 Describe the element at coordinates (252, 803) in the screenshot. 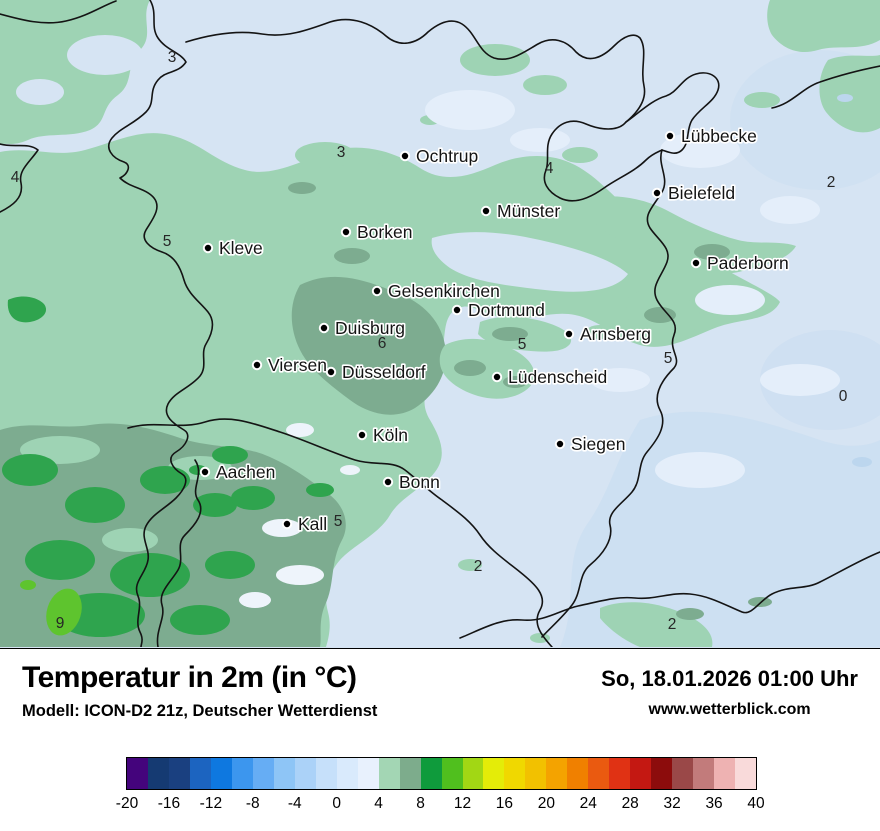

I see `colorbar-tick: -8` at that location.